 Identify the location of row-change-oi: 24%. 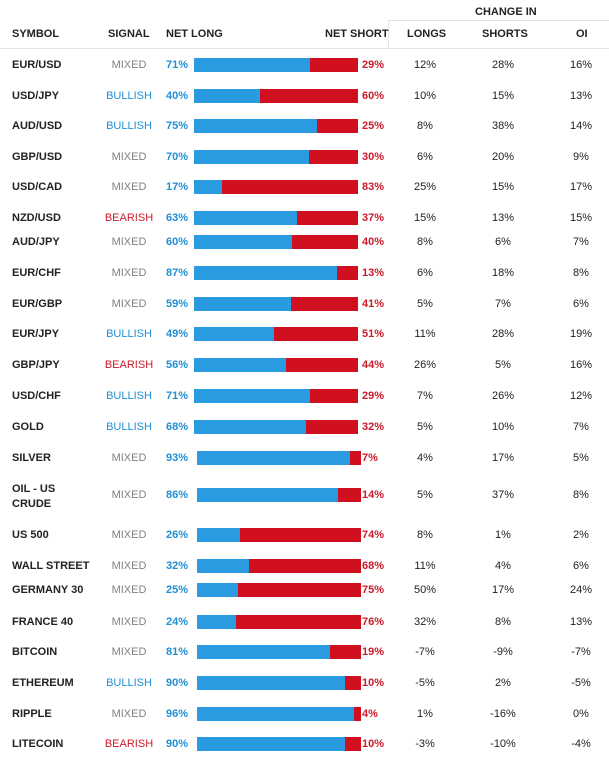
(581, 590).